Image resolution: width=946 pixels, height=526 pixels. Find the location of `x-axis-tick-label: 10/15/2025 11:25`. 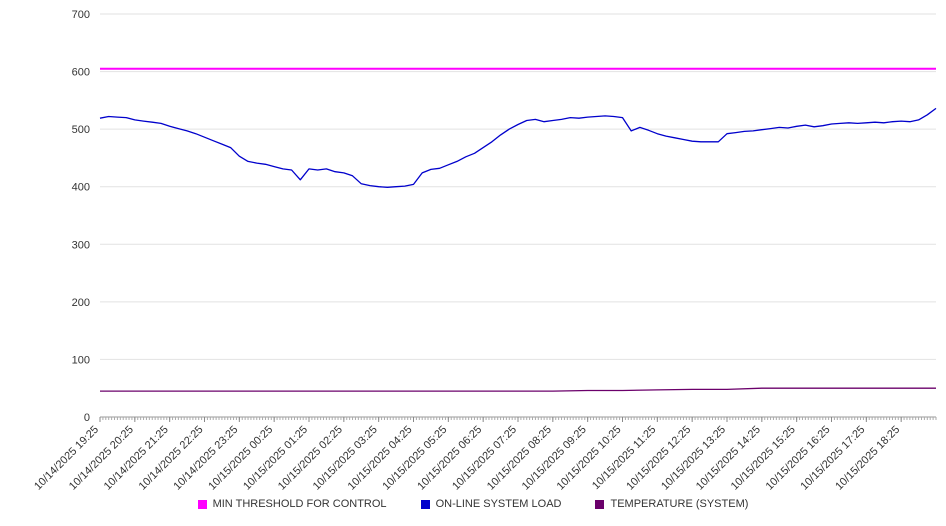

x-axis-tick-label: 10/15/2025 11:25 is located at coordinates (624, 458).